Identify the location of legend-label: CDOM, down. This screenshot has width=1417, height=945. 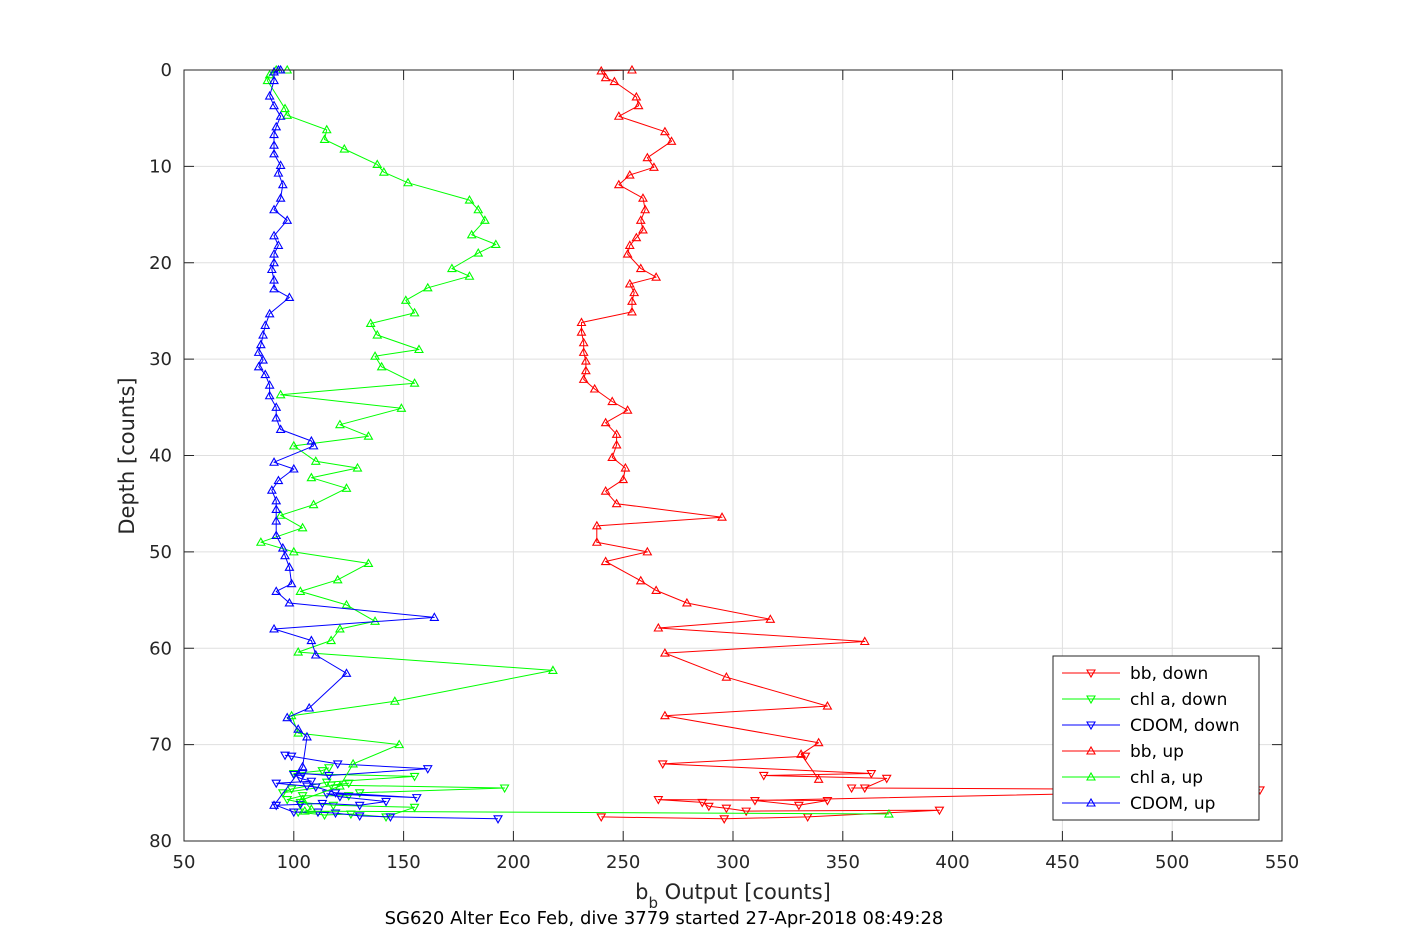
(1185, 726).